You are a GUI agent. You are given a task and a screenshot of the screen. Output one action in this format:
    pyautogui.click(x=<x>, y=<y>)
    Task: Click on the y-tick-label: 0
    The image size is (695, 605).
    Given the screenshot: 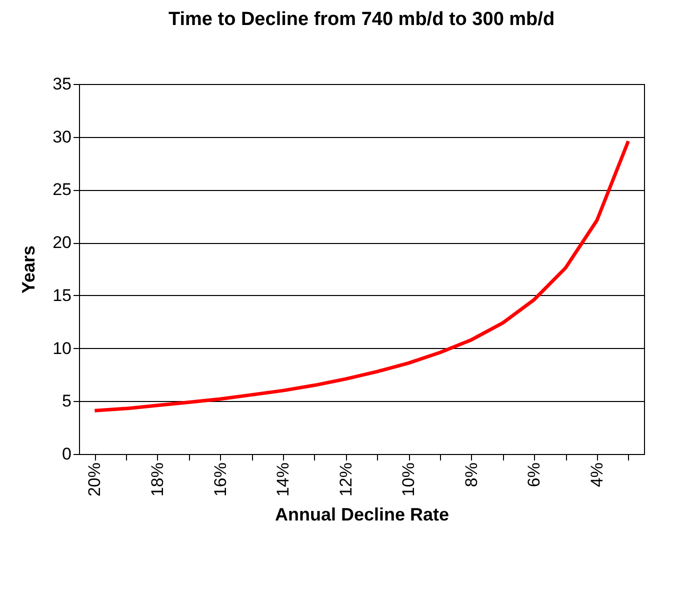 What is the action you would take?
    pyautogui.click(x=67, y=454)
    